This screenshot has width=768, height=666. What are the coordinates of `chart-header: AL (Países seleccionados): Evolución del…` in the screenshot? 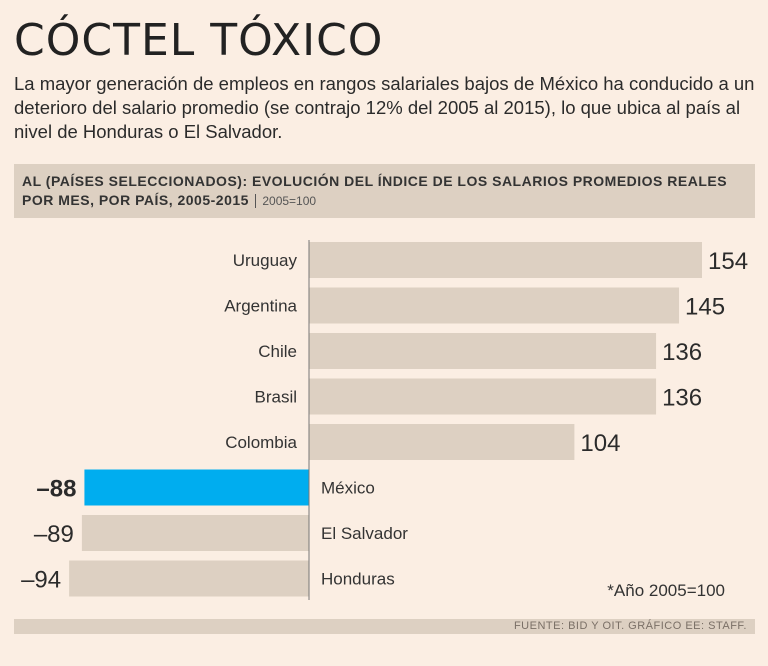 It's located at (384, 191).